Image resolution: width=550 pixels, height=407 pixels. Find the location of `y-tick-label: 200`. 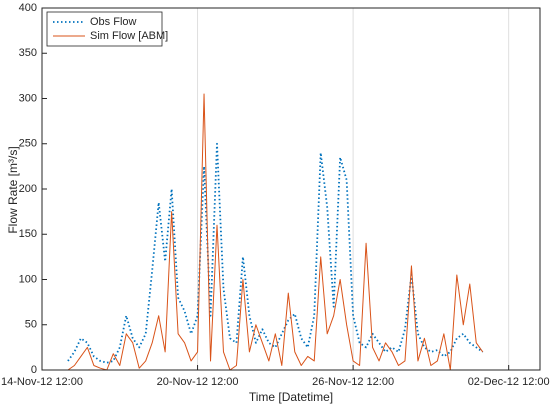

y-tick-label: 200 is located at coordinates (28, 189).